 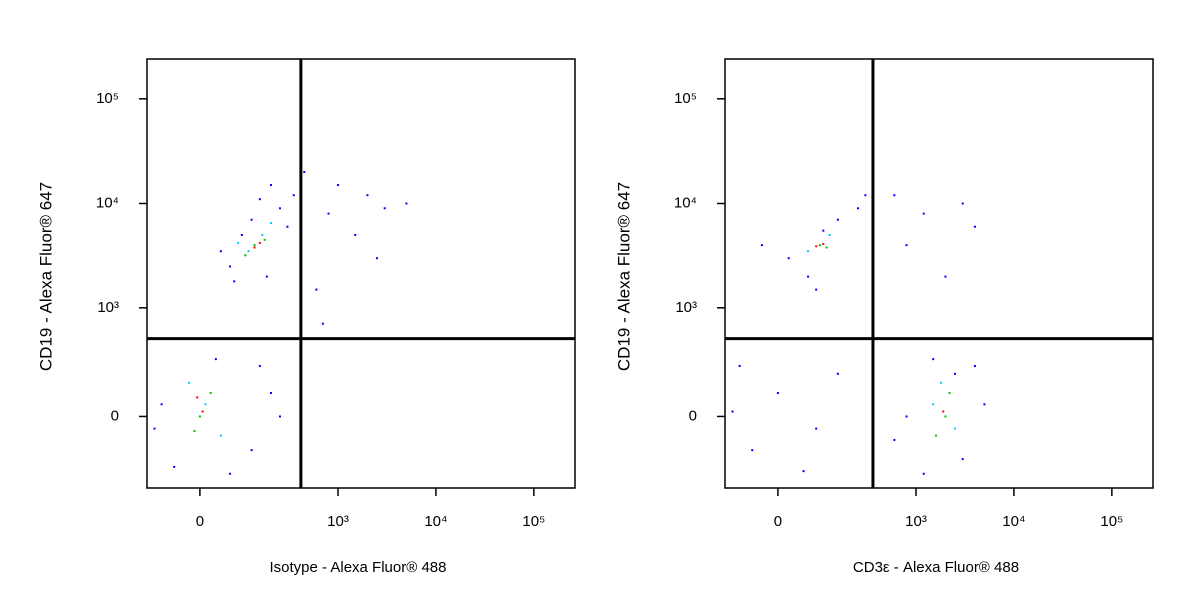 I want to click on x-axis-label: Isotype - Alexa Fluor® 488, so click(x=358, y=567).